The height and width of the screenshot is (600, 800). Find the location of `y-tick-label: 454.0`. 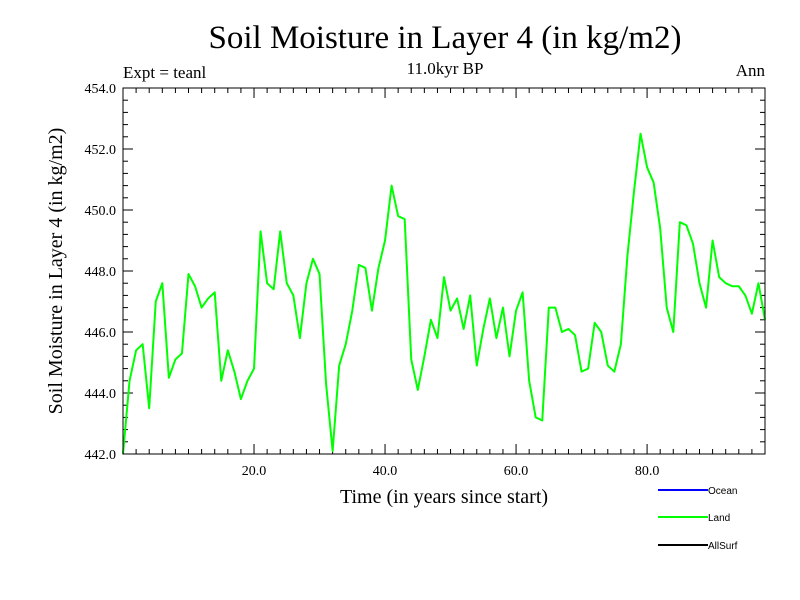

y-tick-label: 454.0 is located at coordinates (101, 89).